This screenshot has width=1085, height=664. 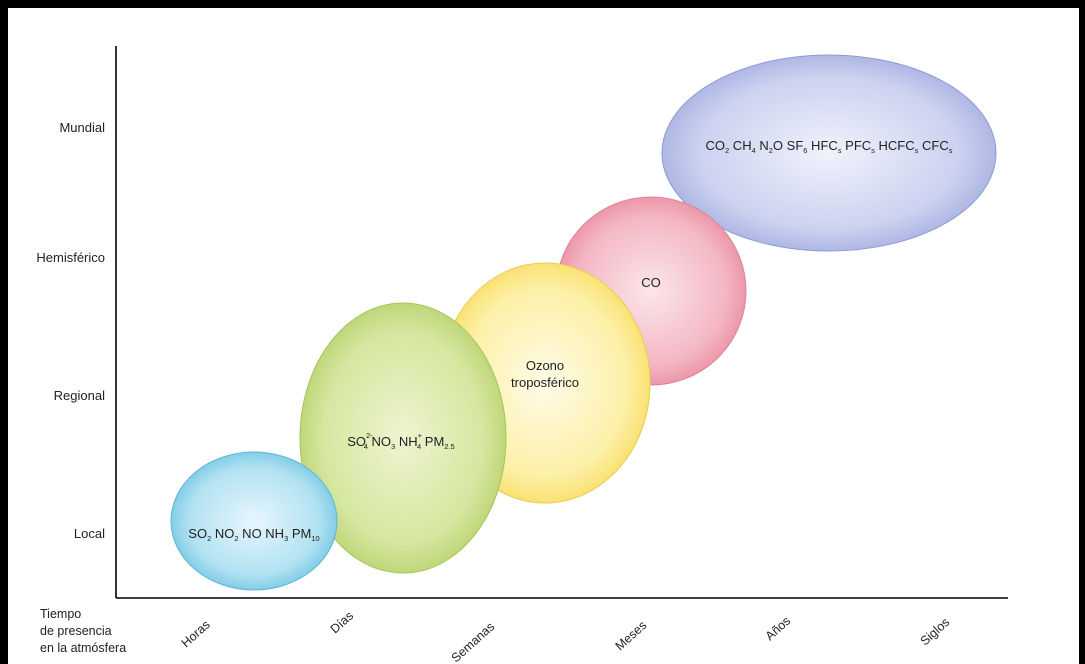 I want to click on regional-bubble, so click(x=403, y=438).